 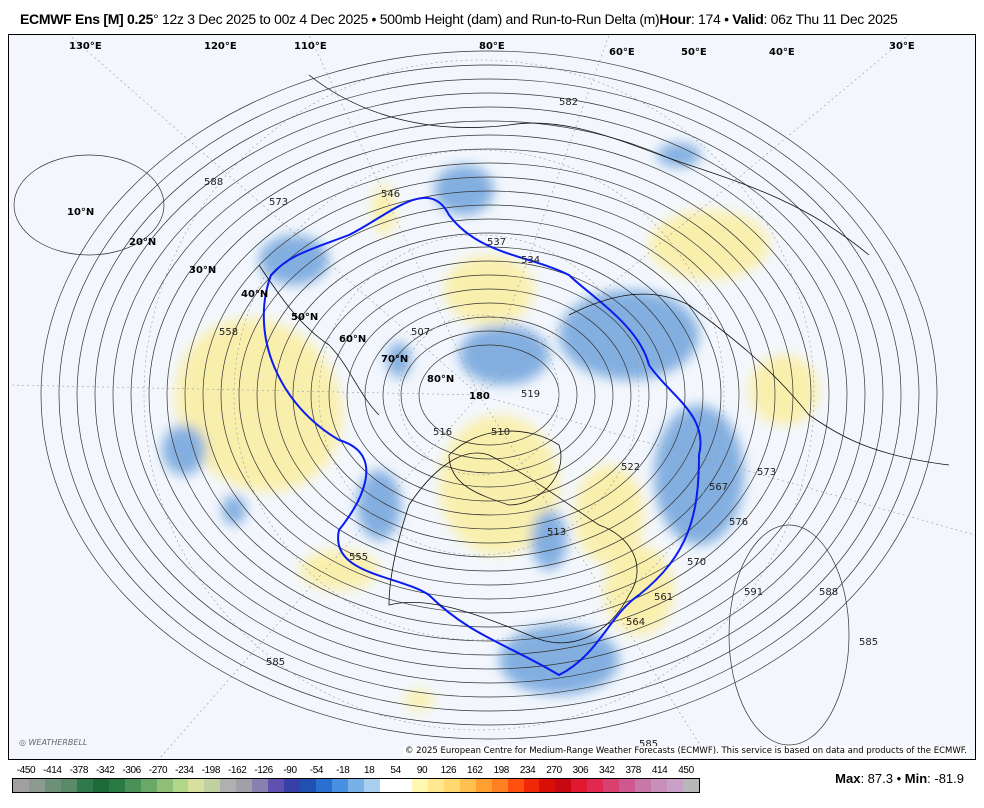 I want to click on longitude-label: 30°E, so click(x=902, y=46).